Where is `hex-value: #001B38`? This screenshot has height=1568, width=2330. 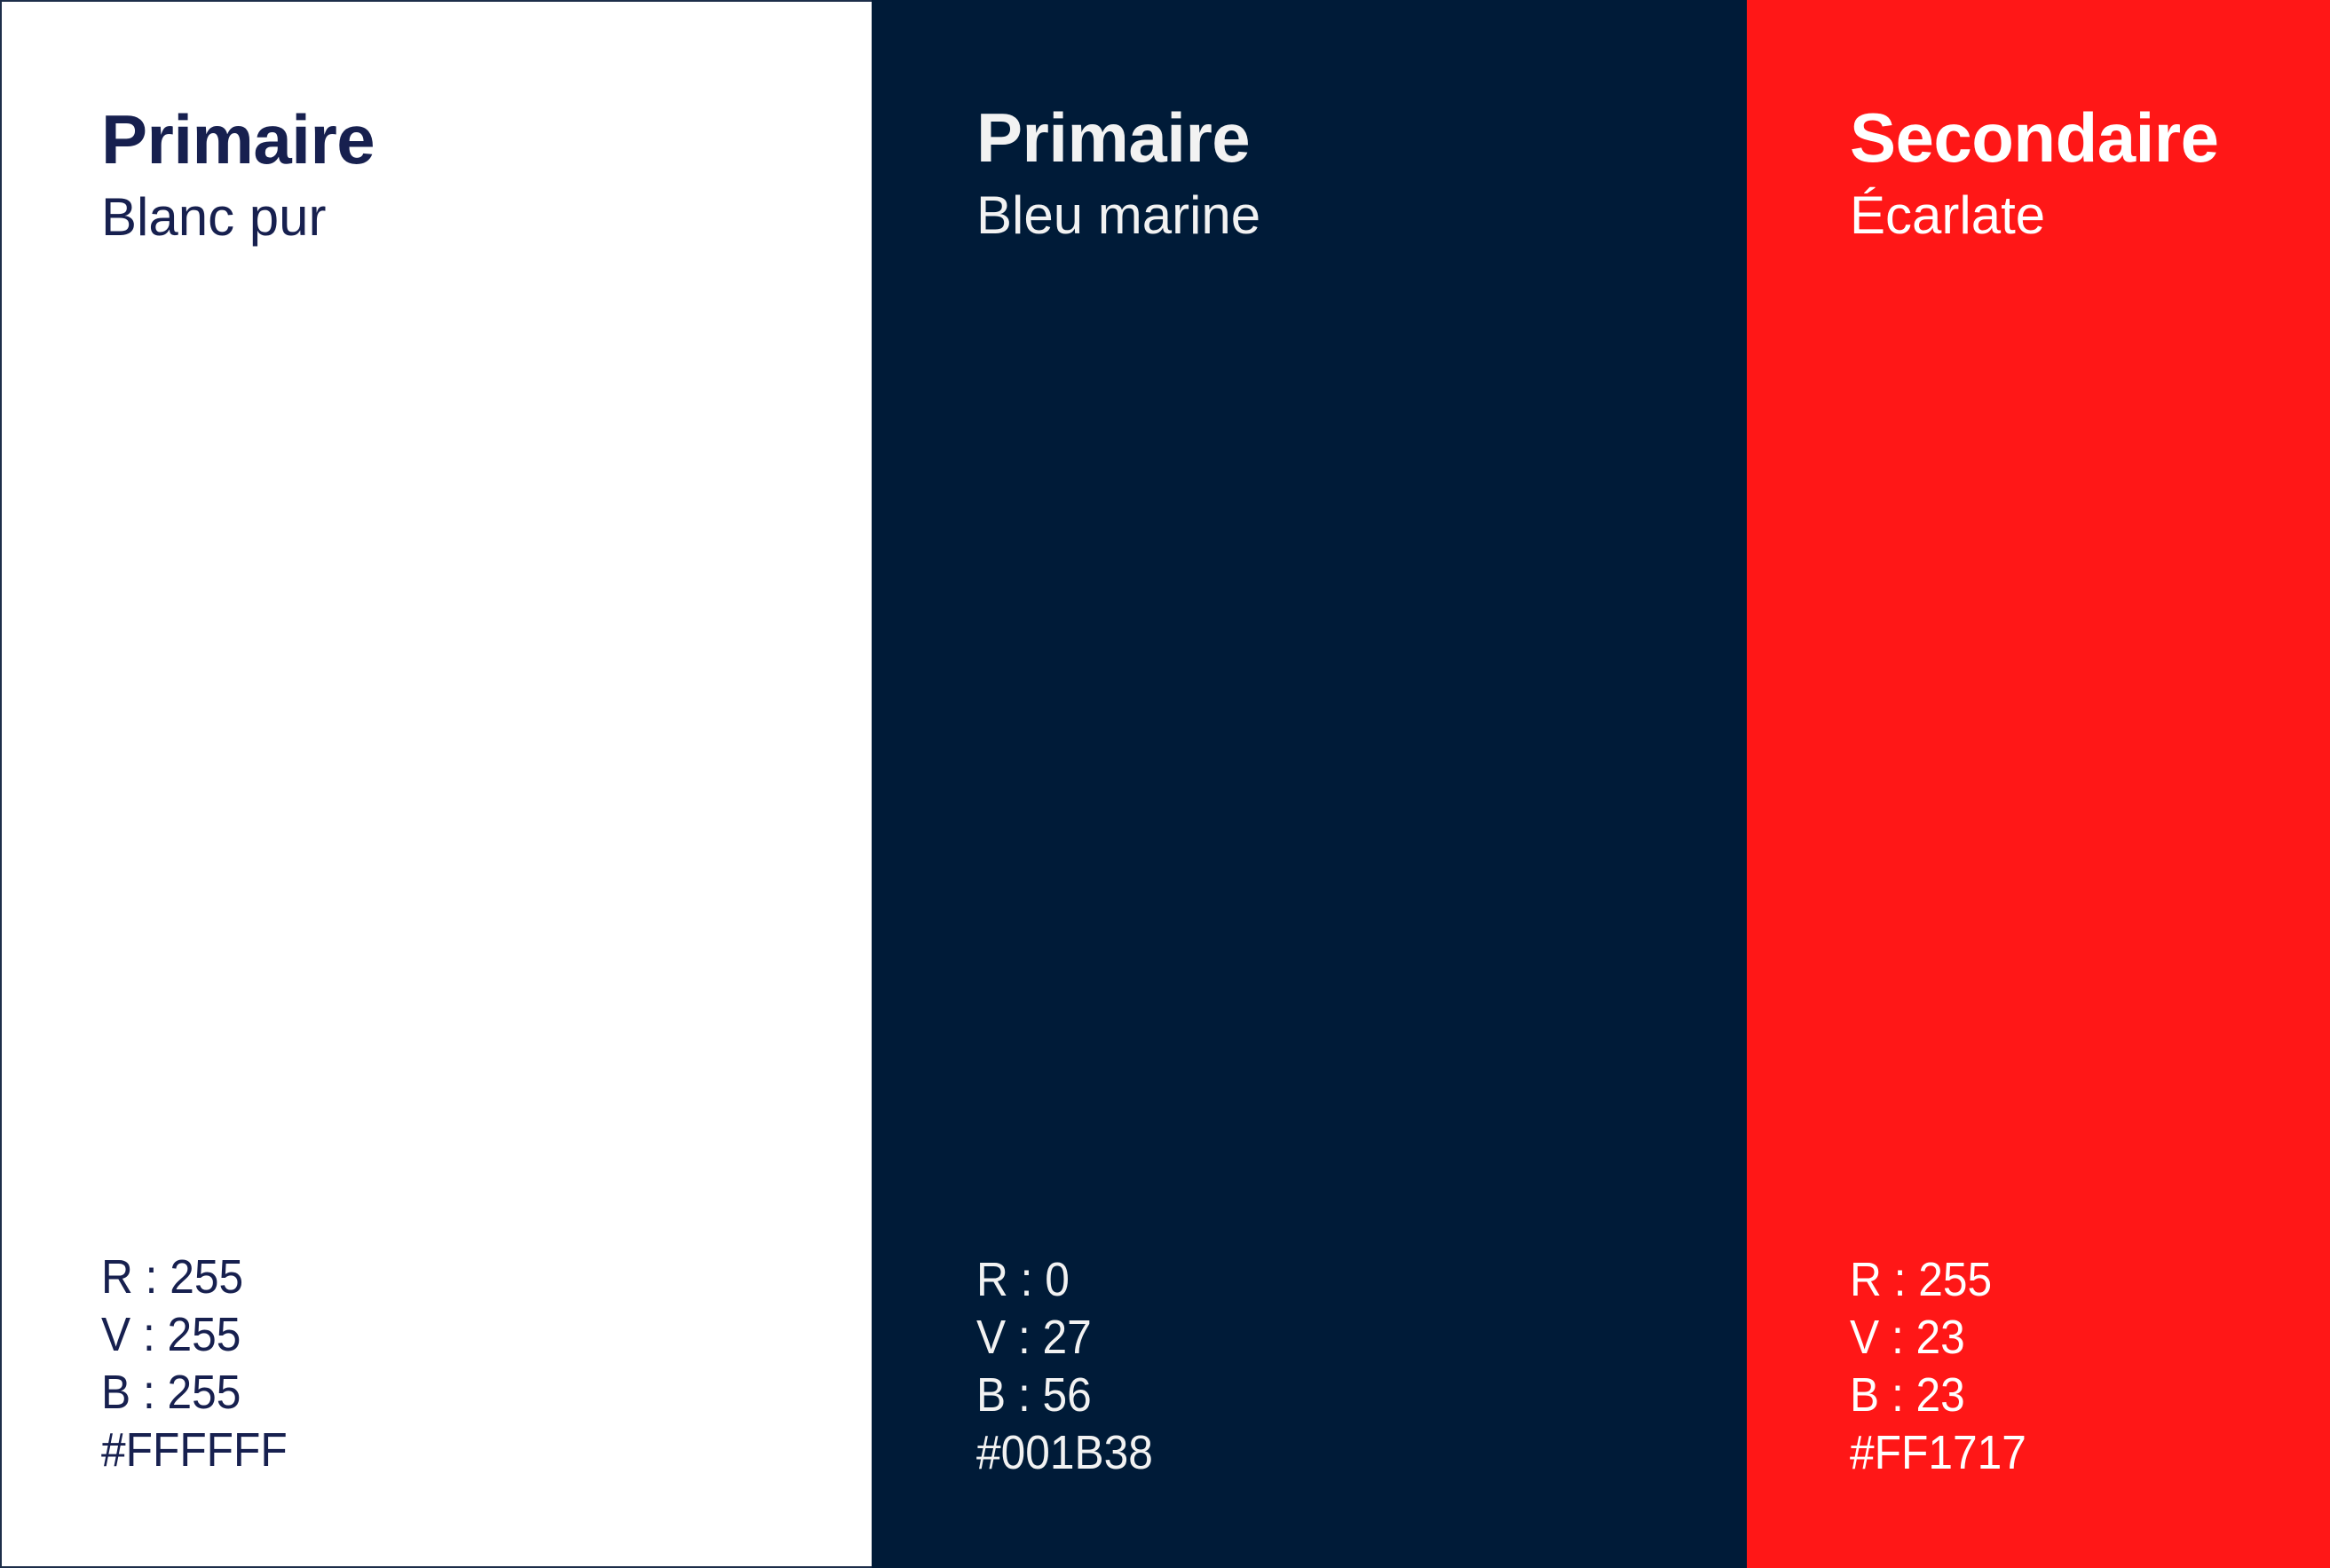
hex-value: #001B38 is located at coordinates (1064, 1452).